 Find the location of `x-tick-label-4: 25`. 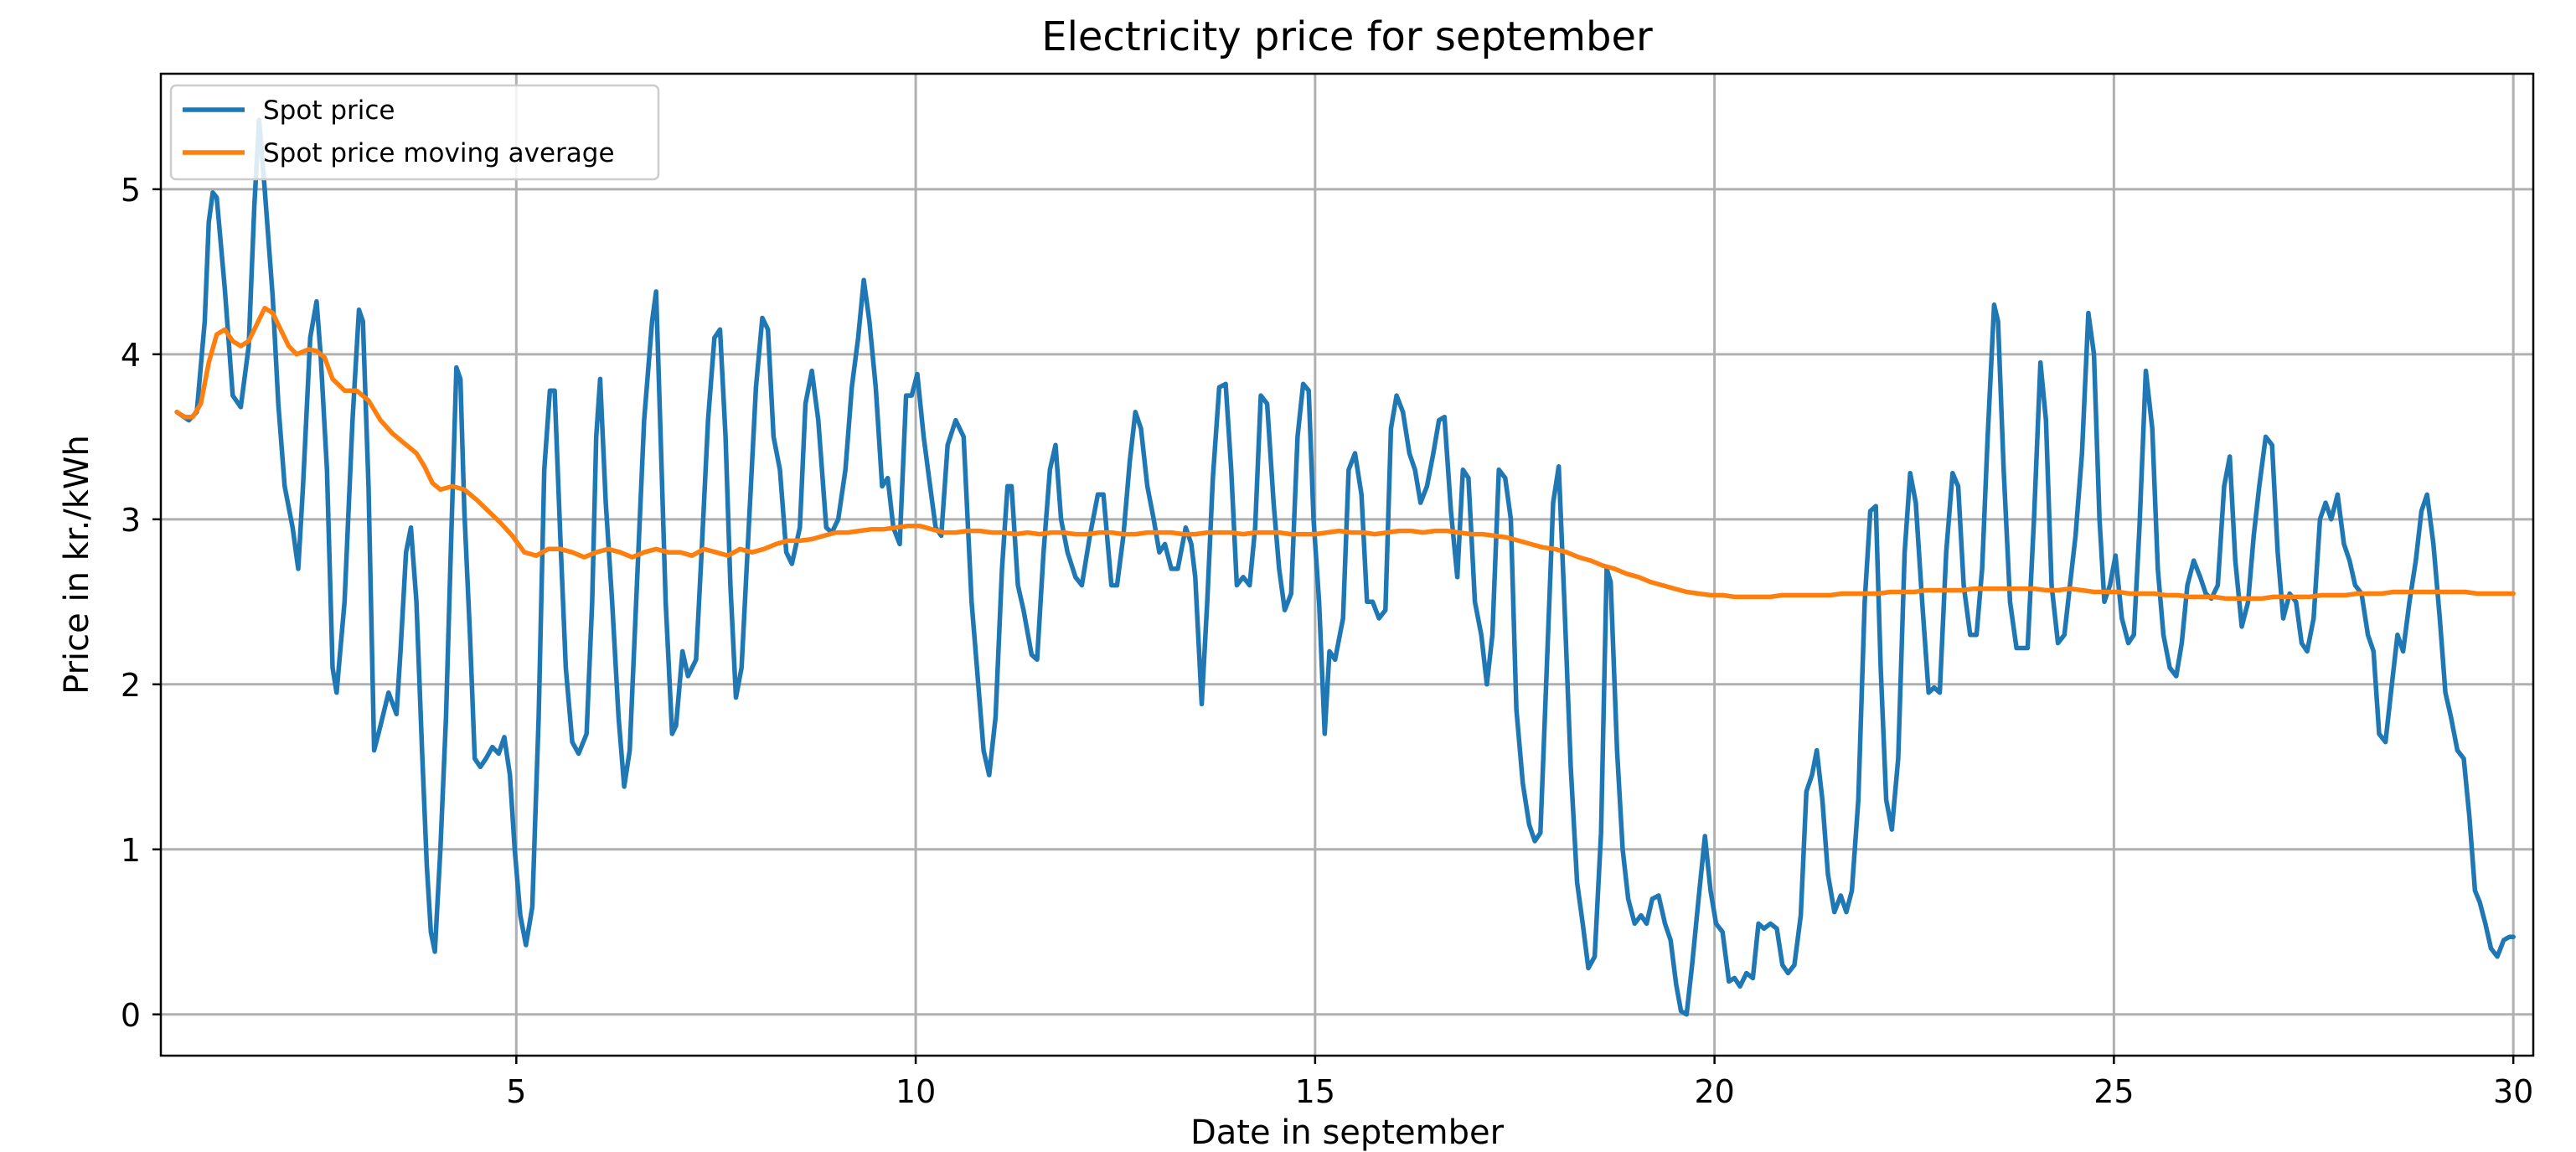

x-tick-label-4: 25 is located at coordinates (2113, 1091).